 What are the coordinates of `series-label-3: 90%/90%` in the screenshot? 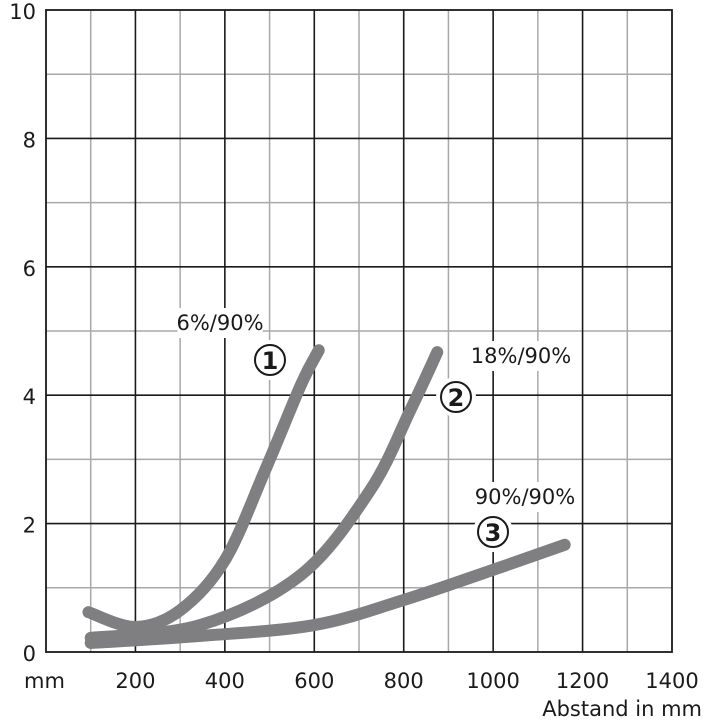 It's located at (525, 497).